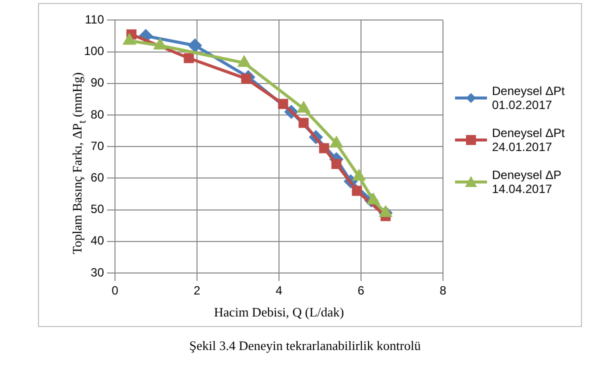 This screenshot has height=371, width=610. Describe the element at coordinates (97, 241) in the screenshot. I see `y-tick-label: 40` at that location.